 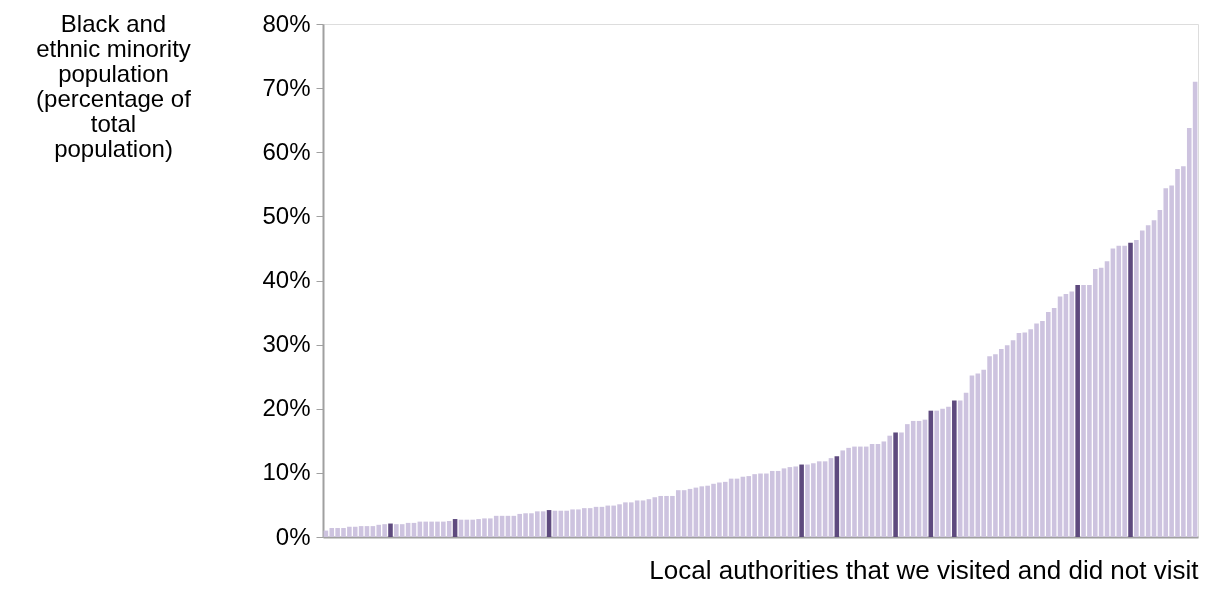 I want to click on y-tick-label: 50%, so click(x=286, y=215).